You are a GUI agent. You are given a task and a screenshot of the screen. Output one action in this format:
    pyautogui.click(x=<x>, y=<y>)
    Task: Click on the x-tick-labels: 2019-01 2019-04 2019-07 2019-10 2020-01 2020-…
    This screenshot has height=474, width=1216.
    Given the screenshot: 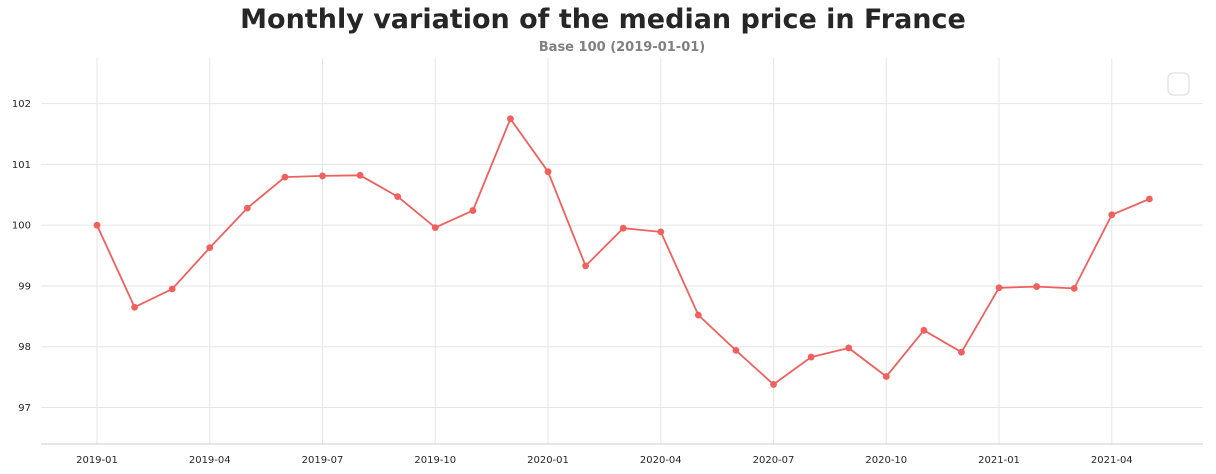 What is the action you would take?
    pyautogui.click(x=604, y=460)
    